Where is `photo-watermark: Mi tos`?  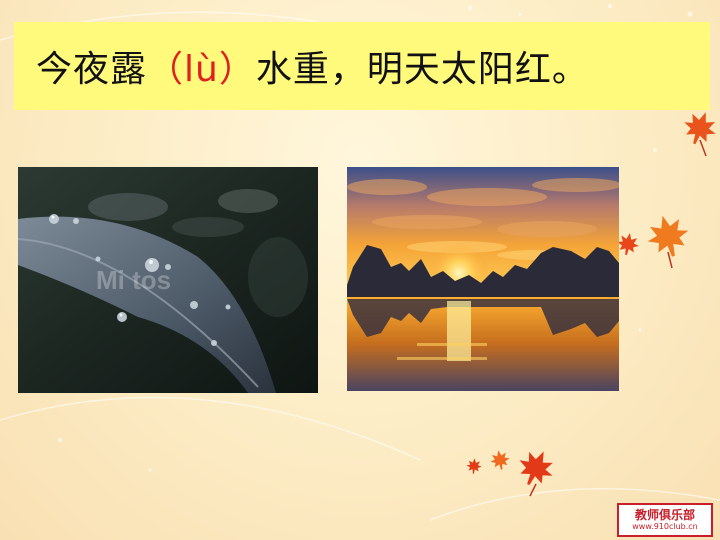
photo-watermark: Mi tos is located at coordinates (134, 280).